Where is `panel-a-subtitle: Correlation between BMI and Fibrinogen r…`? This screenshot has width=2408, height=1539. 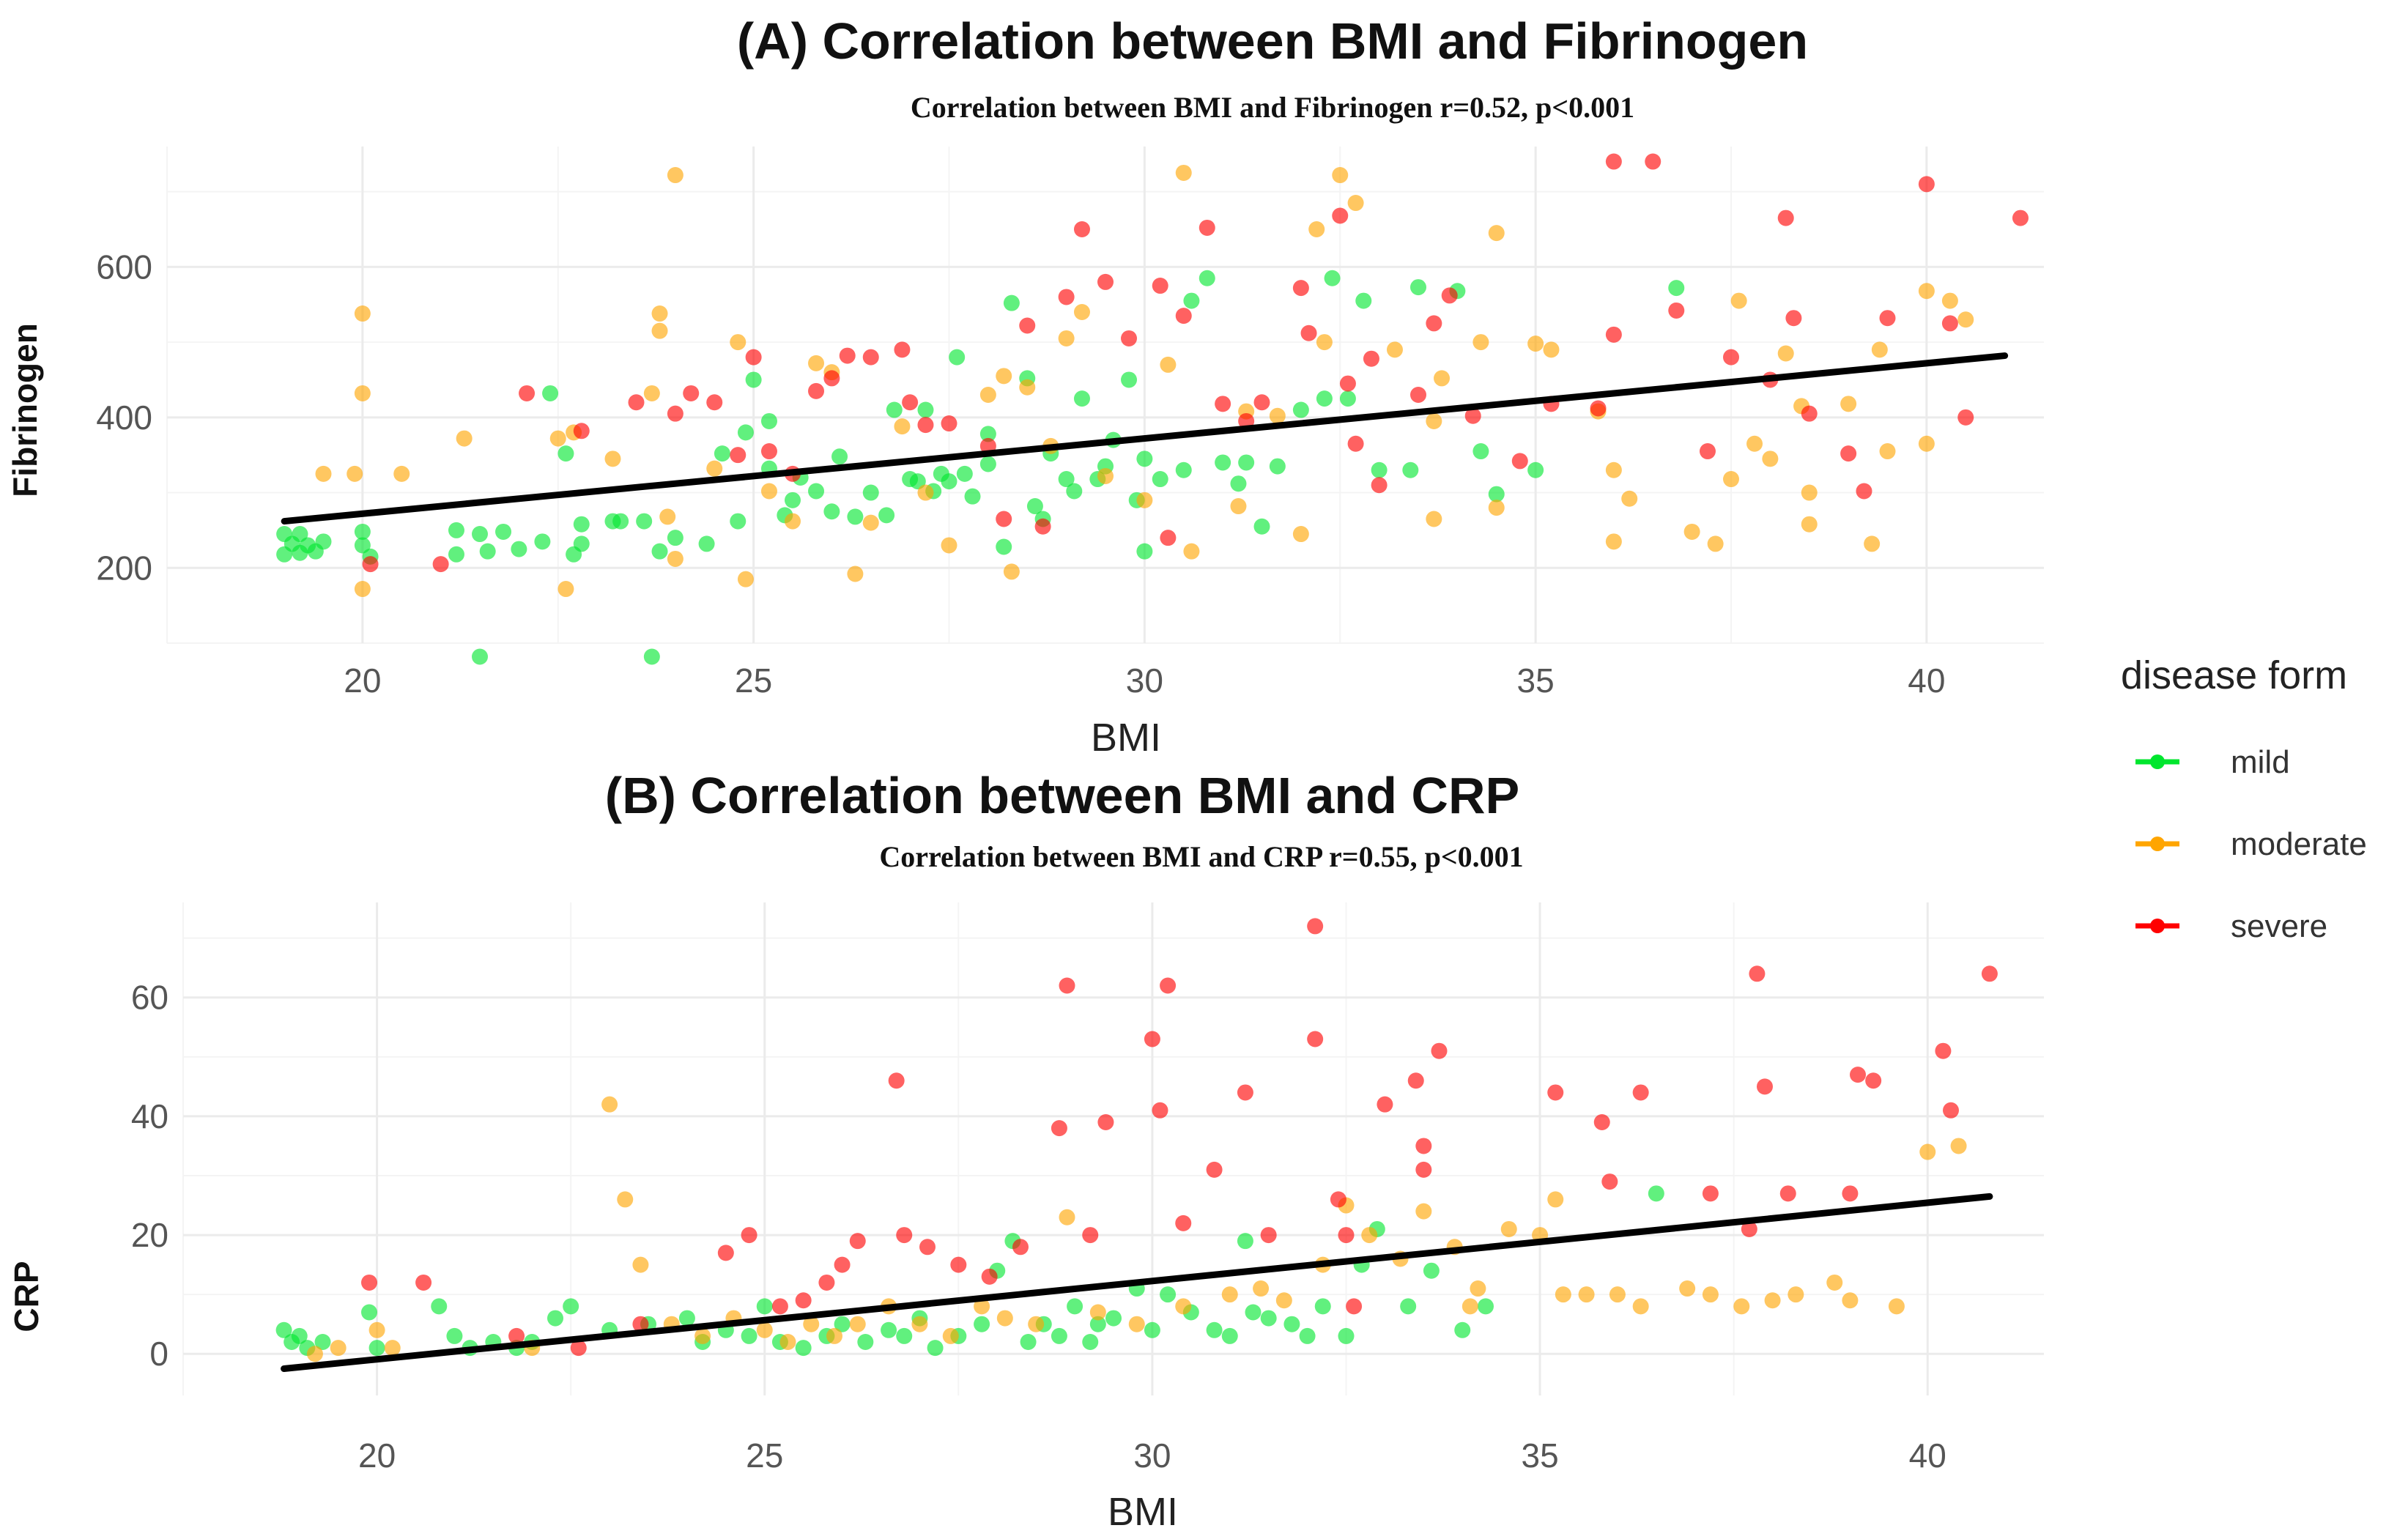
panel-a-subtitle: Correlation between BMI and Fibrinogen r… is located at coordinates (1272, 108).